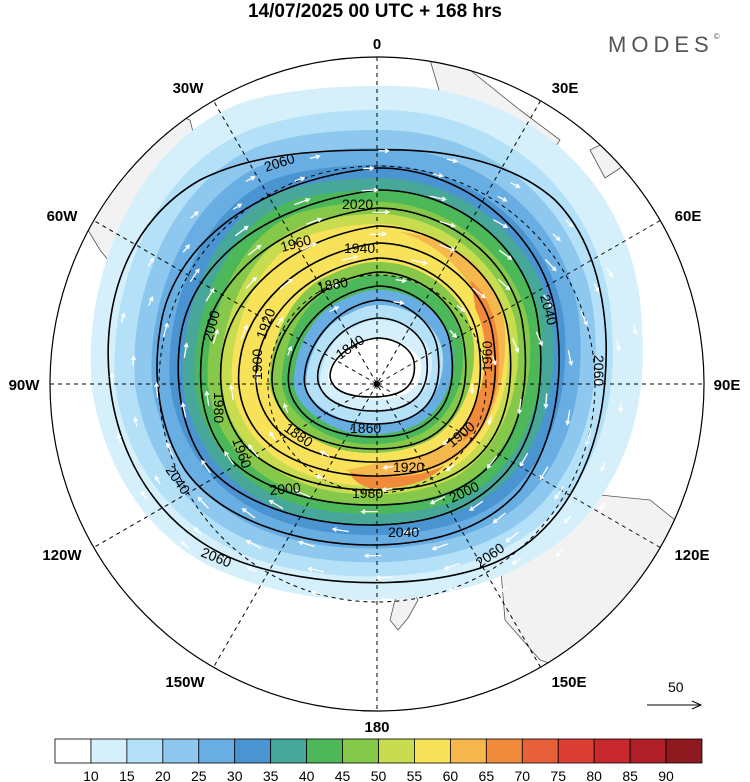 The width and height of the screenshot is (750, 782). Describe the element at coordinates (357, 204) in the screenshot. I see `contour-label: 2020` at that location.